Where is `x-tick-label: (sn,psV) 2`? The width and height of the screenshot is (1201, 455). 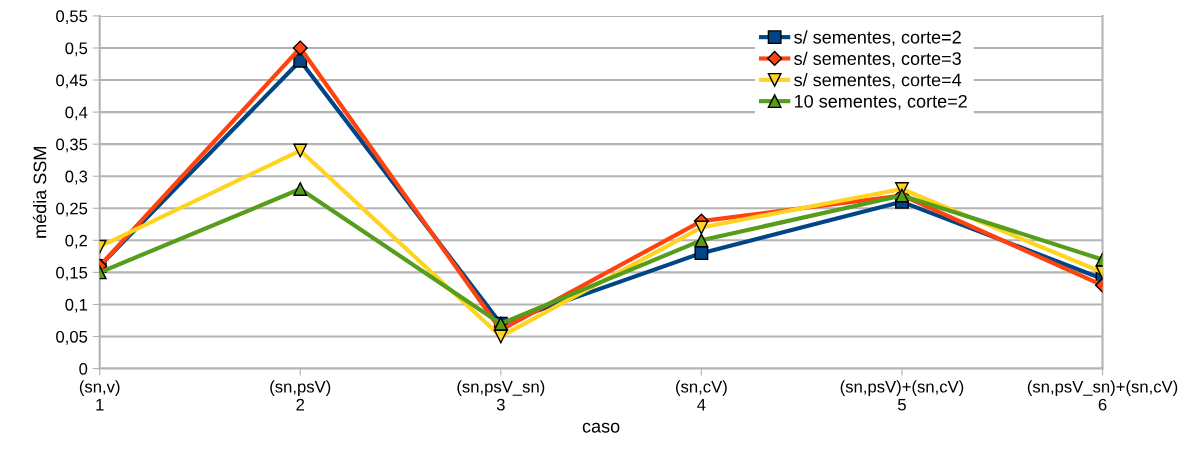
x-tick-label: (sn,psV) 2 is located at coordinates (300, 395).